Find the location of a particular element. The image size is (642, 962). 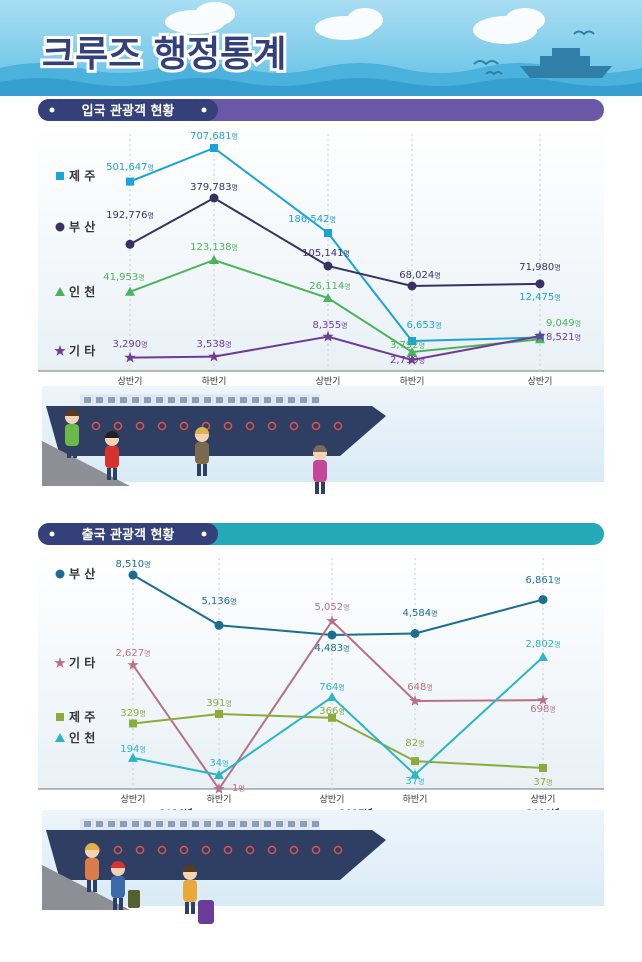

seagull-icon is located at coordinates (534, 53).